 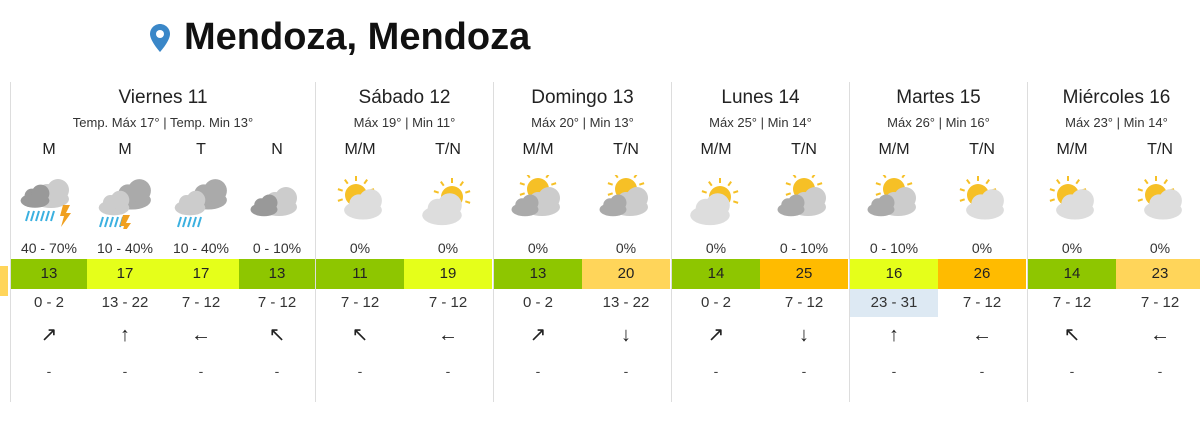 I want to click on precip-probability: 40 - 70%, so click(x=49, y=248).